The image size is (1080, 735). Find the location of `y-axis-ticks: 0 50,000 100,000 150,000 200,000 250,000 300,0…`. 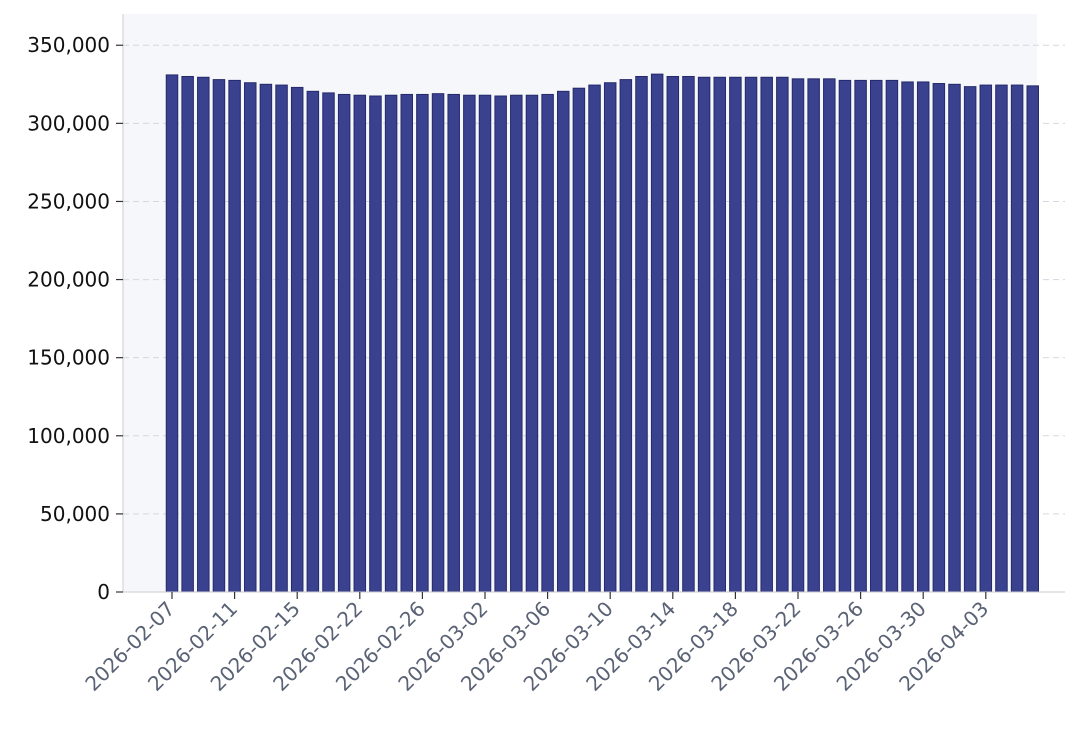

y-axis-ticks: 0 50,000 100,000 150,000 200,000 250,000 300,0… is located at coordinates (75, 318).